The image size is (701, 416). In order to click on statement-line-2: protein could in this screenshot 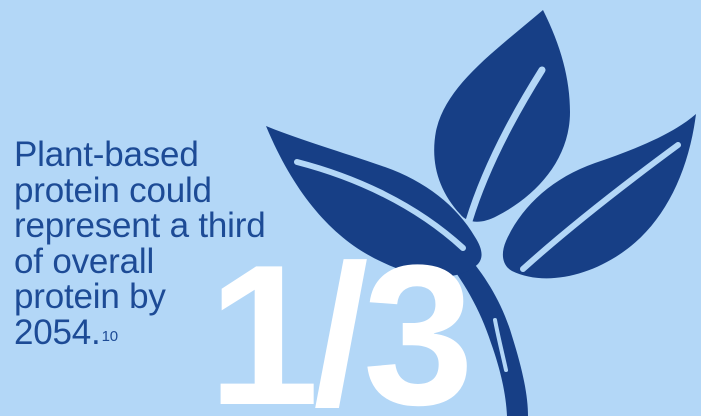, I will do `click(113, 190)`.